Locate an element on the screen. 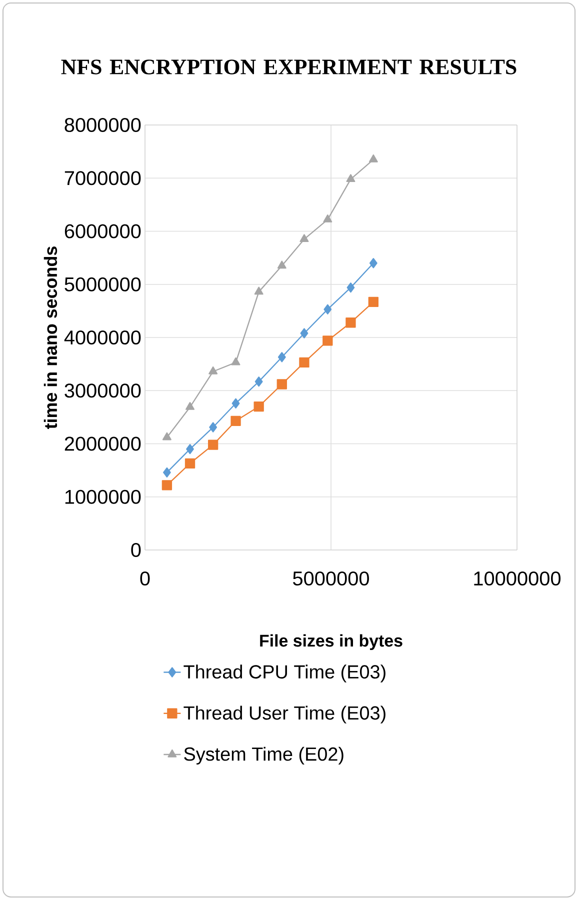 The height and width of the screenshot is (900, 578). chart-title: NFS ENCRYPTION EXPERIMENT RESULTS is located at coordinates (288, 67).